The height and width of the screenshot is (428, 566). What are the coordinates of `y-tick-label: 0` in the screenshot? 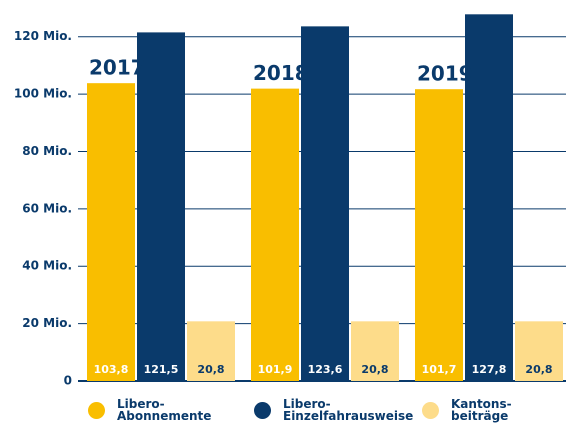 It's located at (68, 381).